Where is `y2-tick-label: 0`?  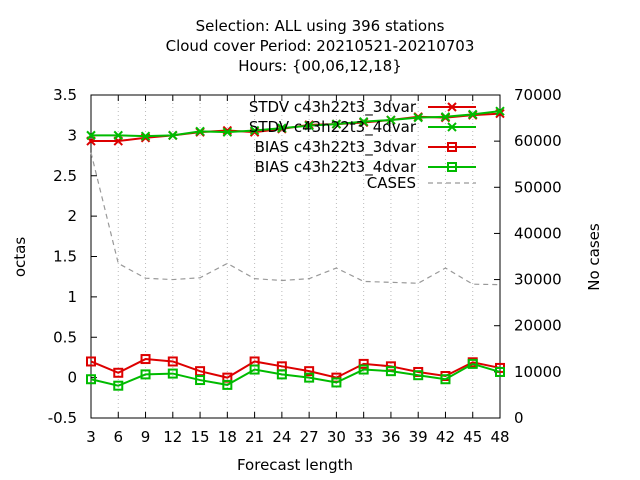 y2-tick-label: 0 is located at coordinates (519, 418).